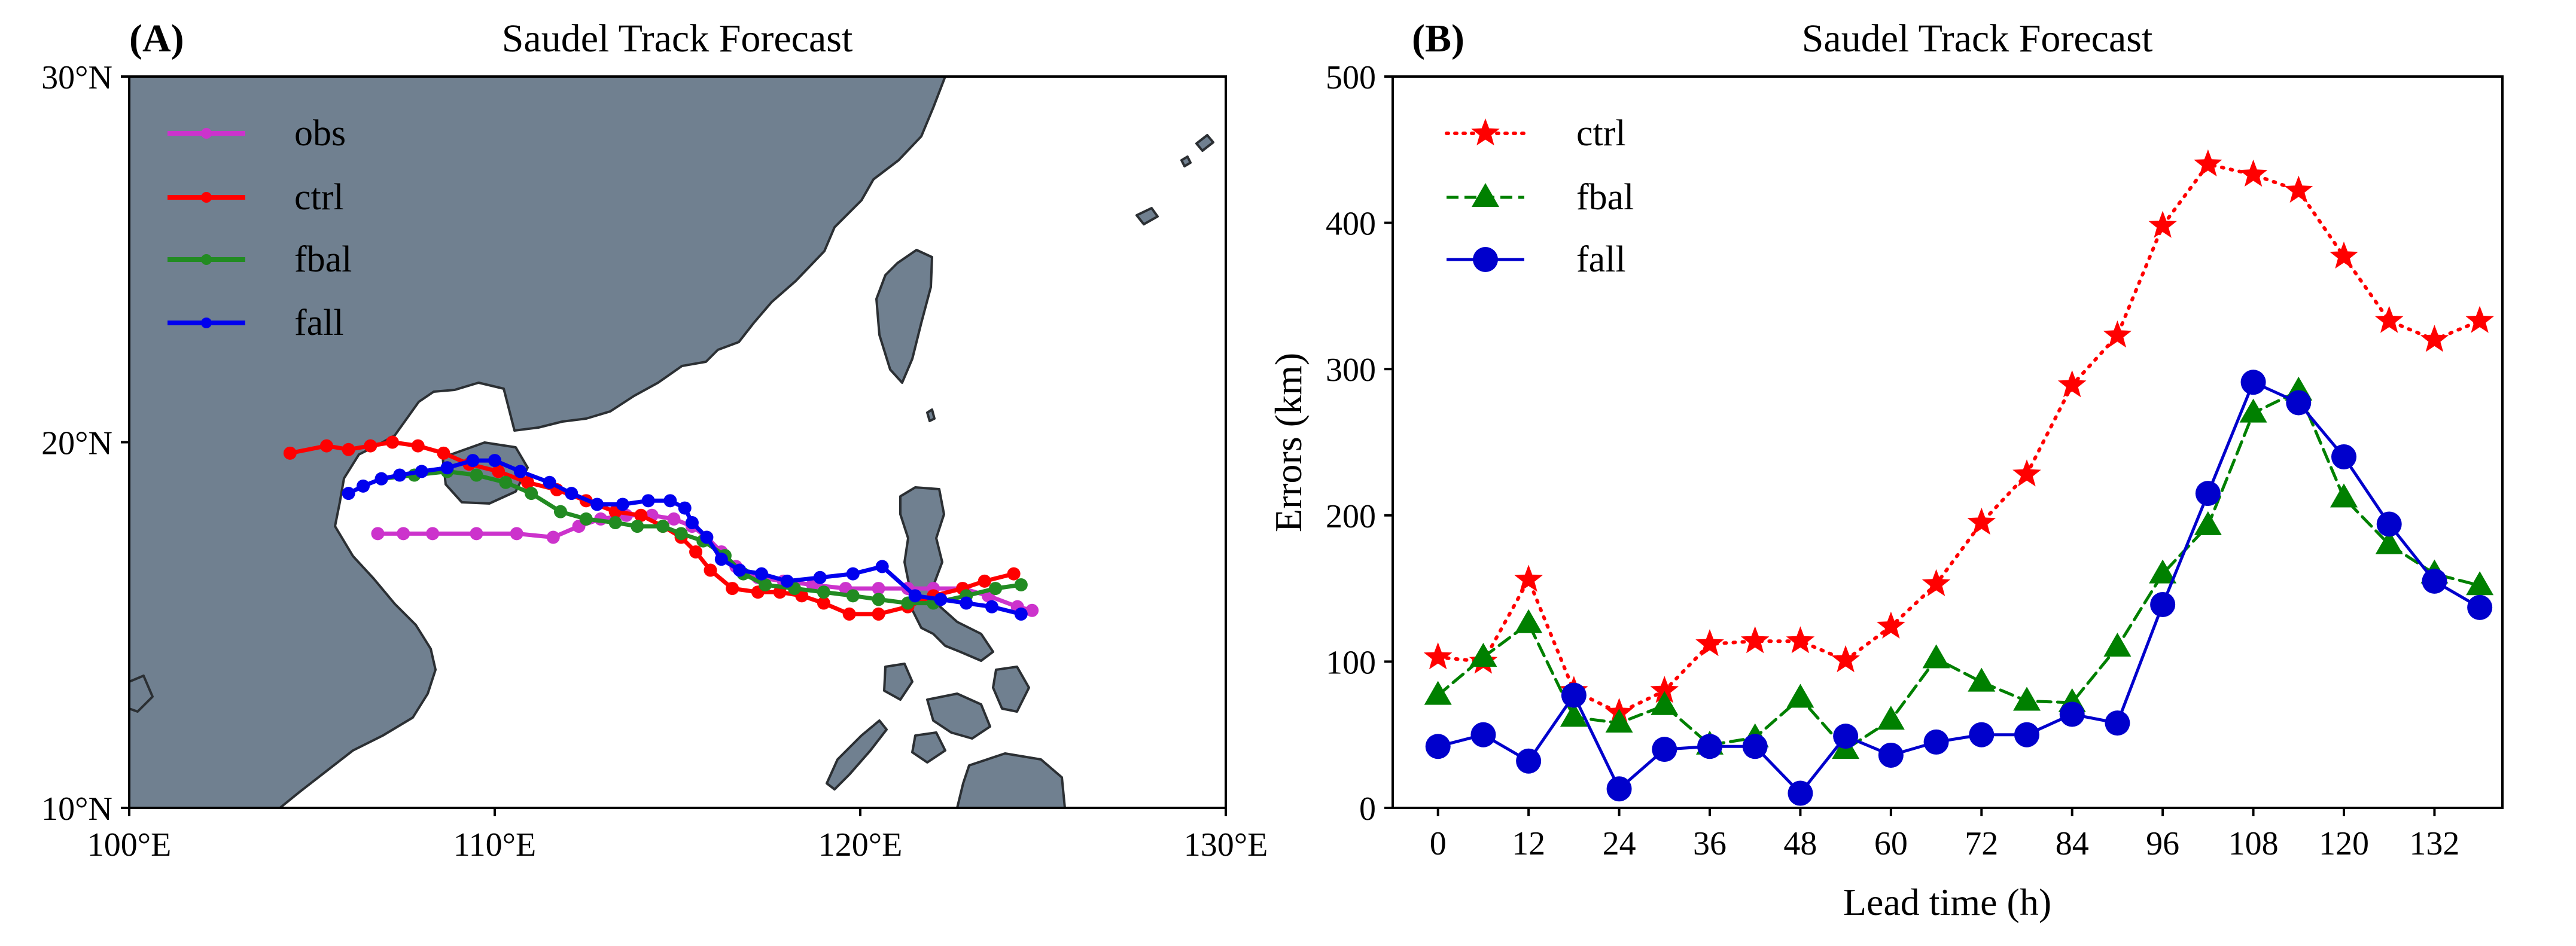  Describe the element at coordinates (1710, 844) in the screenshot. I see `x-tick-label: 36` at that location.